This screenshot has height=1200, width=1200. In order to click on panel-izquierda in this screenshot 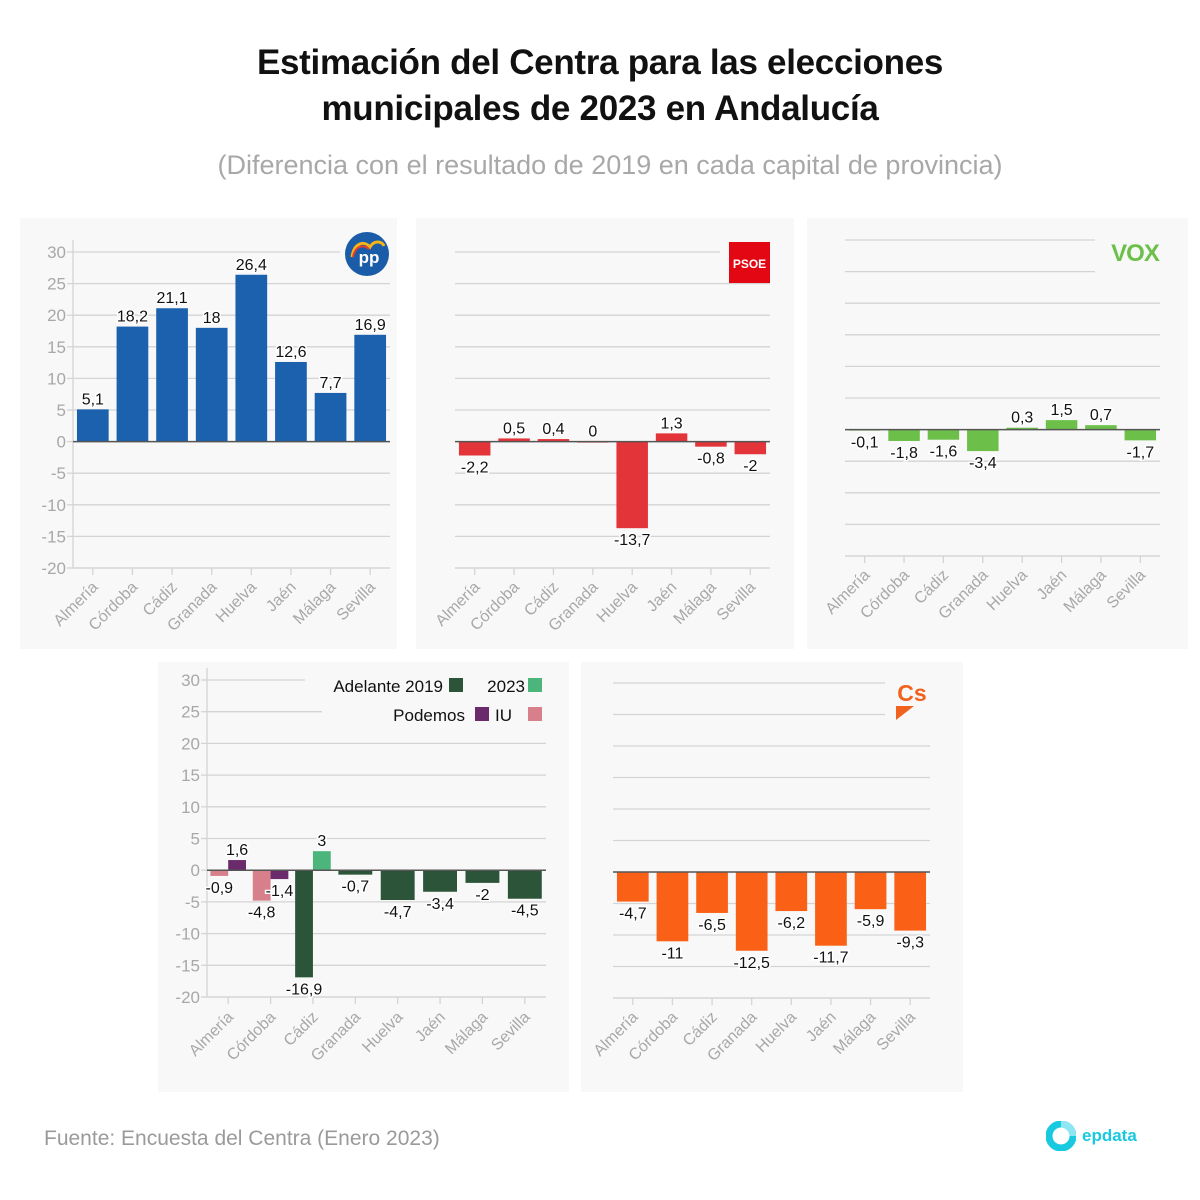, I will do `click(363, 877)`.